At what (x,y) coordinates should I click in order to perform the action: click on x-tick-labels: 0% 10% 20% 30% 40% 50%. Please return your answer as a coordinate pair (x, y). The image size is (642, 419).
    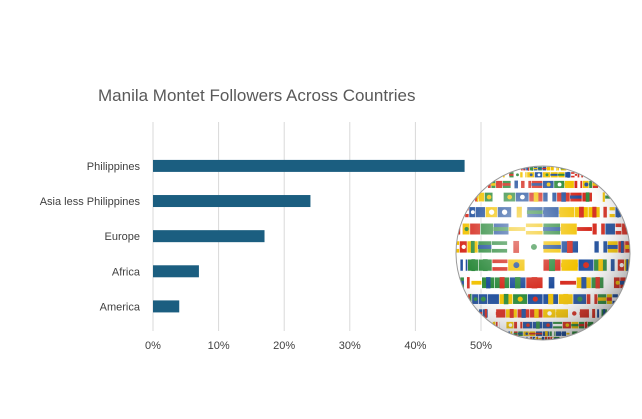
    Looking at the image, I should click on (318, 346).